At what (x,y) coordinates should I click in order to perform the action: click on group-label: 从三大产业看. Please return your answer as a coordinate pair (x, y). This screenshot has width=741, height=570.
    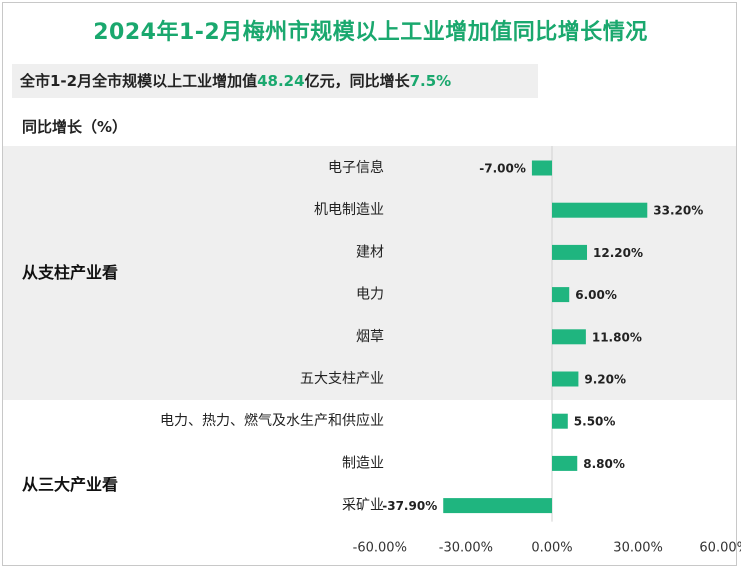
    Looking at the image, I should click on (70, 484).